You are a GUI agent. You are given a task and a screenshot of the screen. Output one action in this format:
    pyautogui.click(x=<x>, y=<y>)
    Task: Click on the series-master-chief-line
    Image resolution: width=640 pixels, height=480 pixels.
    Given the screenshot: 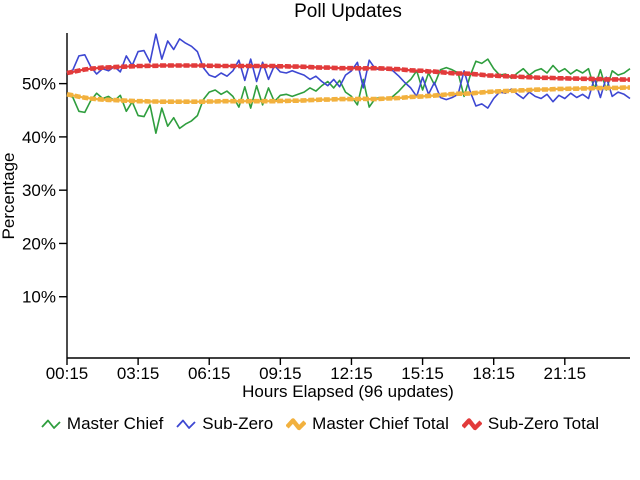 What is the action you would take?
    pyautogui.click(x=348, y=96)
    